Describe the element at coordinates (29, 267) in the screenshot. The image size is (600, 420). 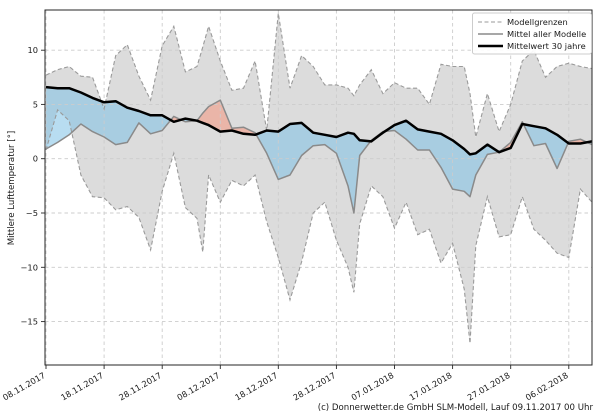
I see `y-tick-label: −10` at that location.